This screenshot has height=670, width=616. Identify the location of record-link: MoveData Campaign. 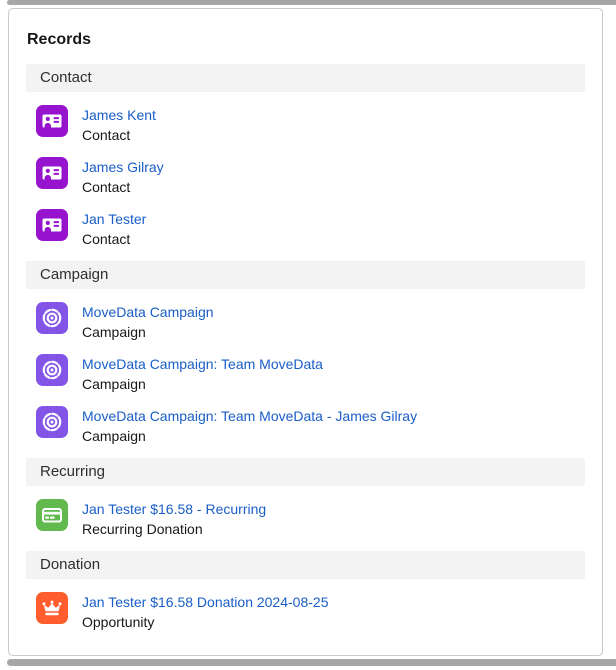
(148, 312).